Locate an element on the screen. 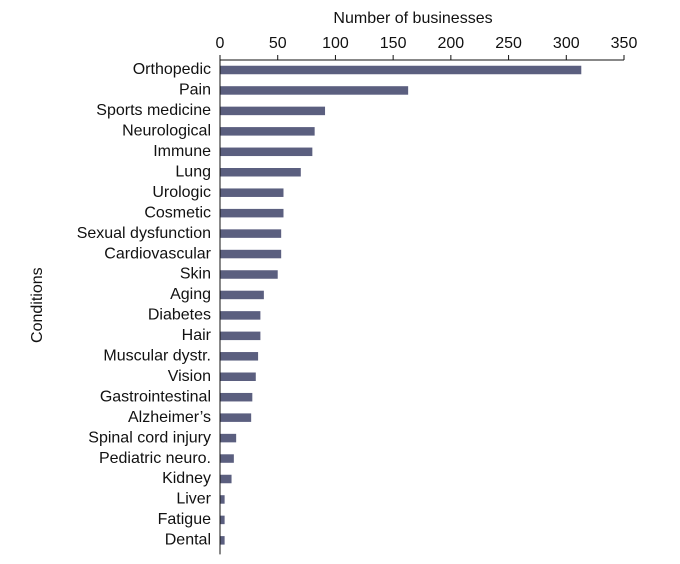  category-label: Pediatric neuro. is located at coordinates (155, 458).